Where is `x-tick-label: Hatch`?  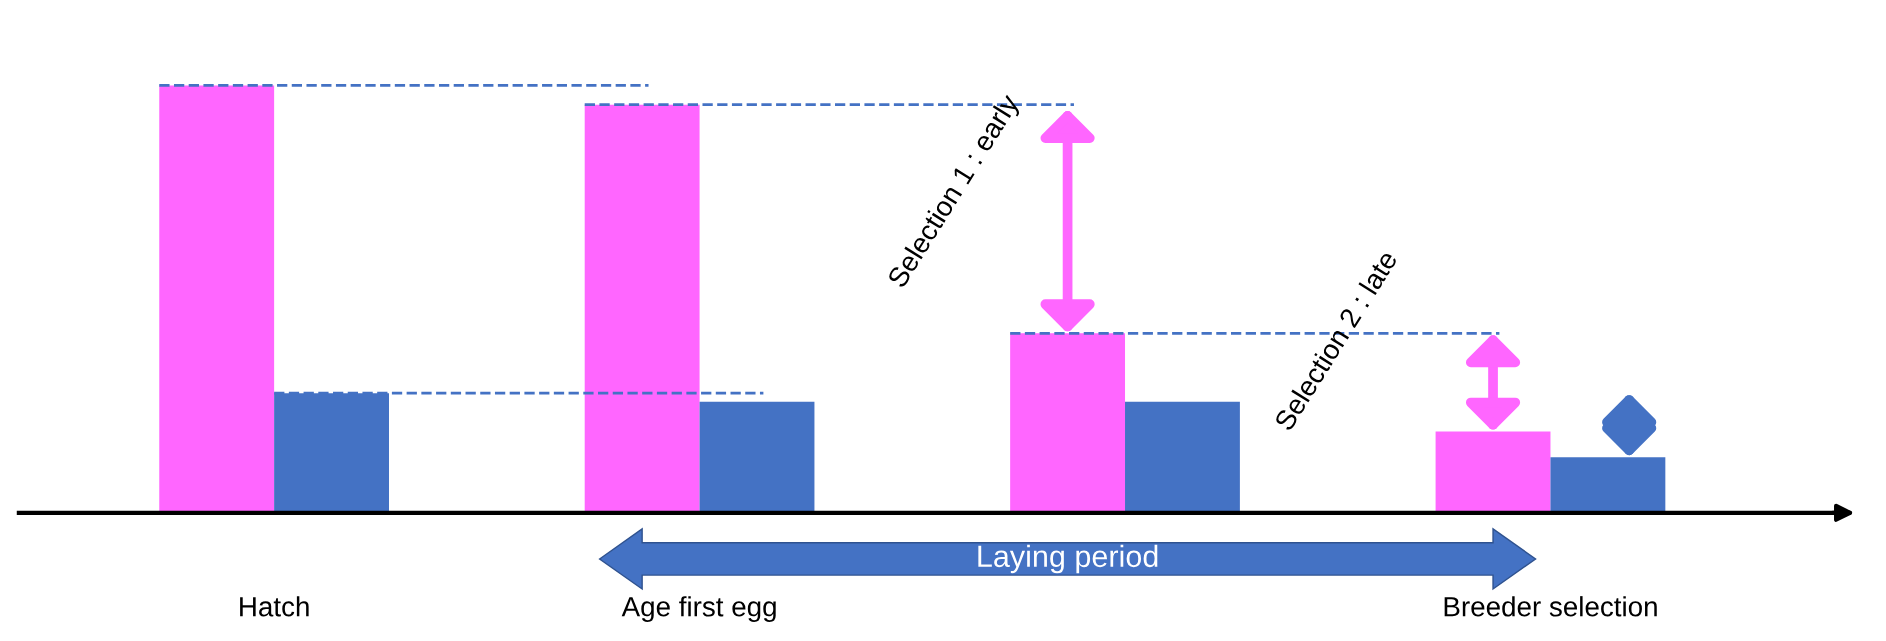
x-tick-label: Hatch is located at coordinates (274, 606).